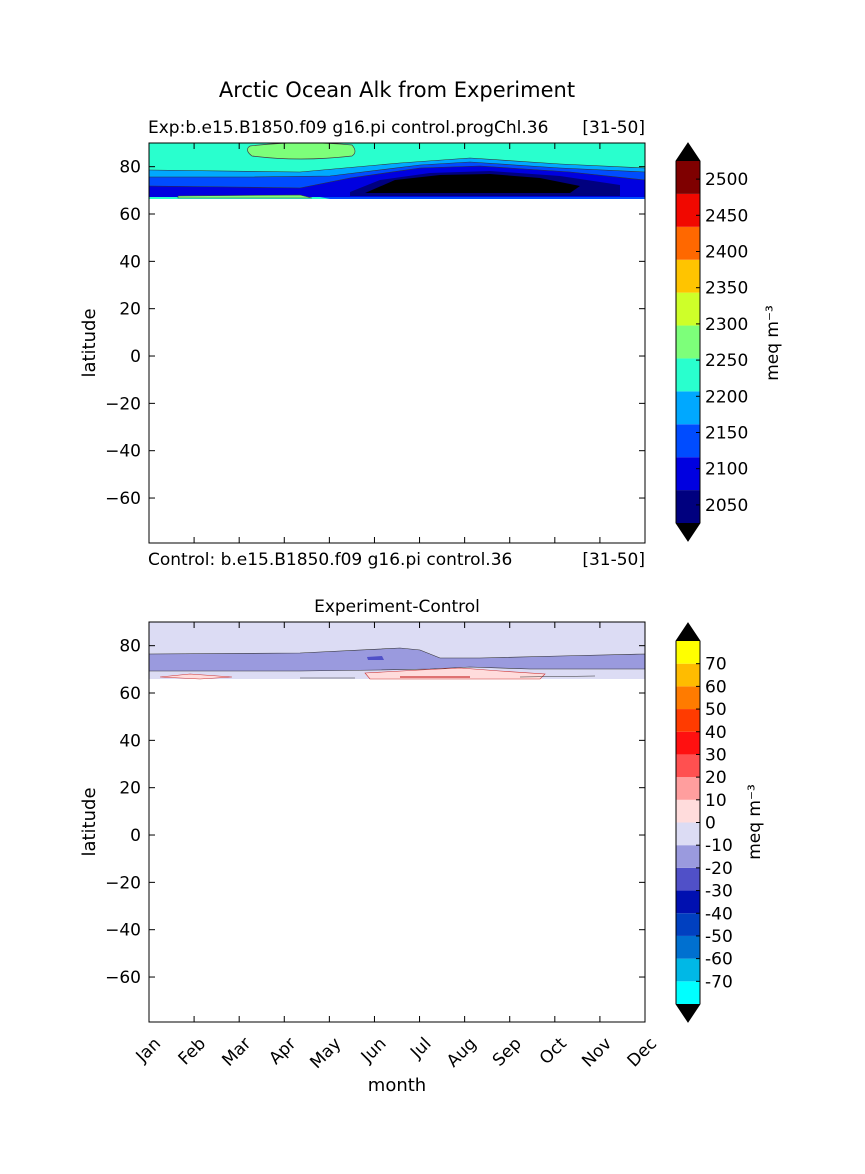 The width and height of the screenshot is (865, 1174). Describe the element at coordinates (710, 824) in the screenshot. I see `colorbar-tick-label: 0` at that location.